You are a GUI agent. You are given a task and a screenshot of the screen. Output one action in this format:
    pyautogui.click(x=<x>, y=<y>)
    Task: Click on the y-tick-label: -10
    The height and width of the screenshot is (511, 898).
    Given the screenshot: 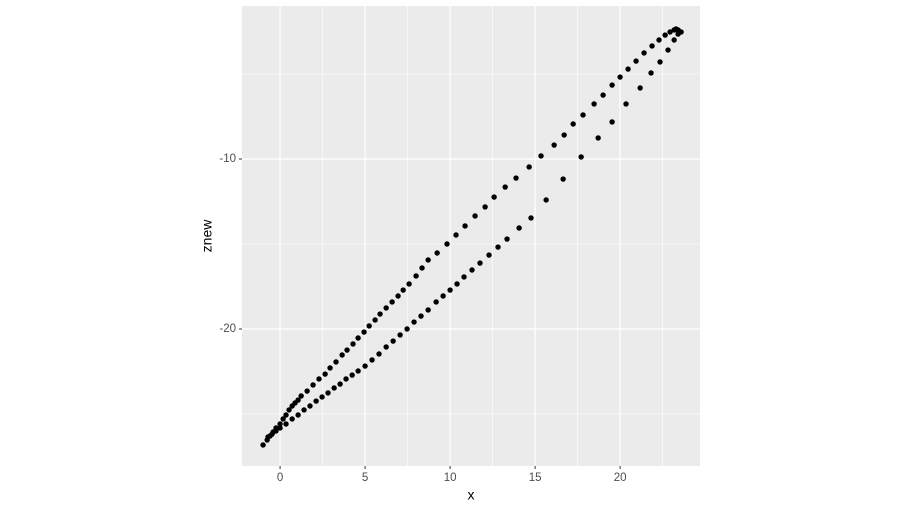 What is the action you would take?
    pyautogui.click(x=227, y=159)
    